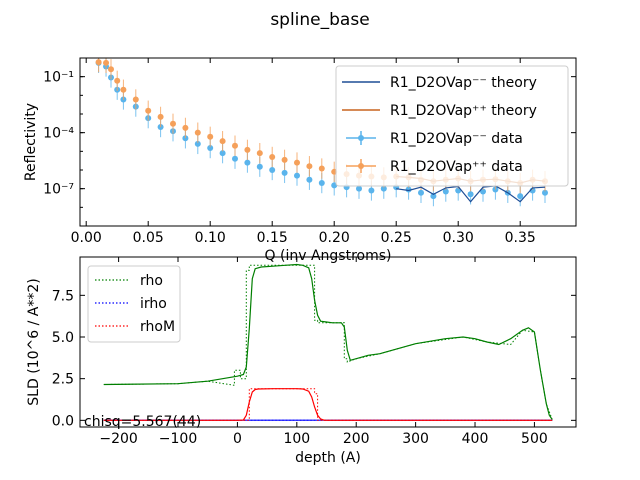  What do you see at coordinates (151, 281) in the screenshot?
I see `legend-label: rho` at bounding box center [151, 281].